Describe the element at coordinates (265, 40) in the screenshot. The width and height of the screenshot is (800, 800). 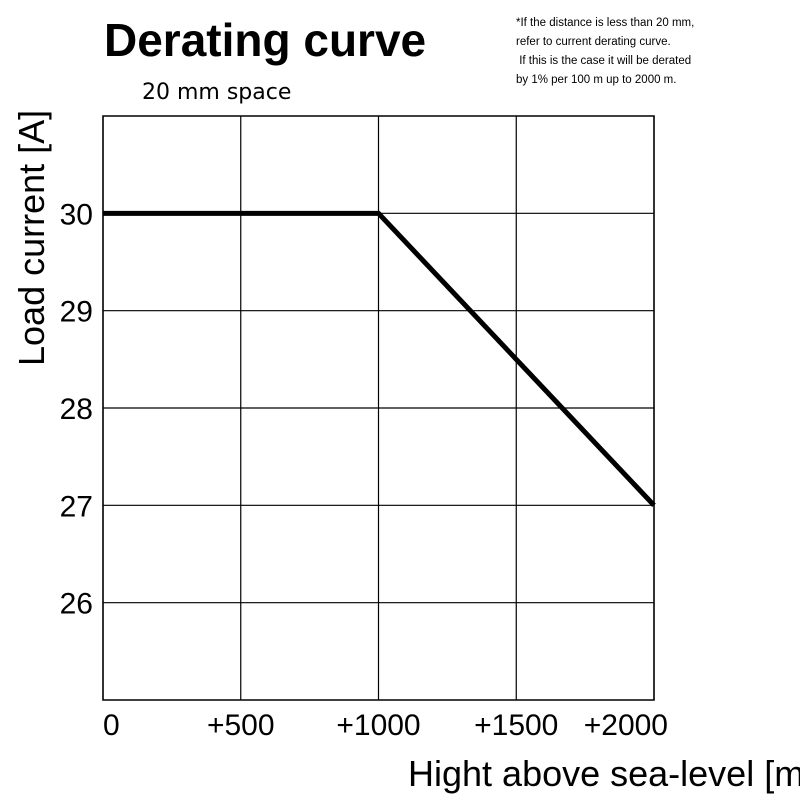
I see `chart-title: Derating curve` at that location.